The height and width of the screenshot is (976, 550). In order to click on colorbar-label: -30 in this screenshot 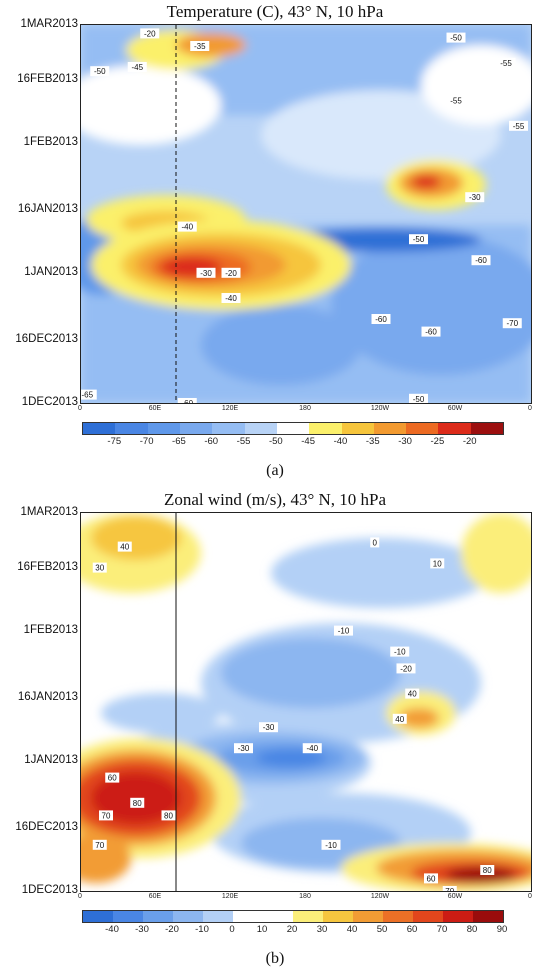, I will do `click(405, 441)`.